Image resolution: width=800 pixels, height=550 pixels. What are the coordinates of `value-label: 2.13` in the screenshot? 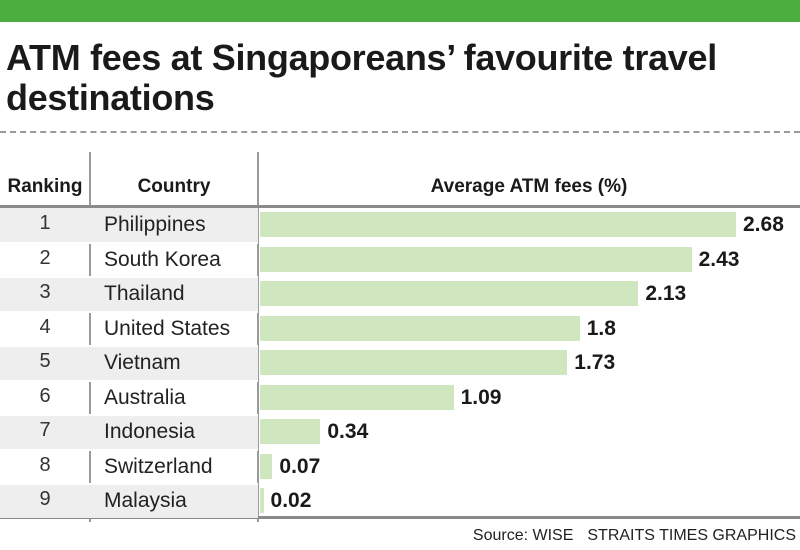 It's located at (665, 294).